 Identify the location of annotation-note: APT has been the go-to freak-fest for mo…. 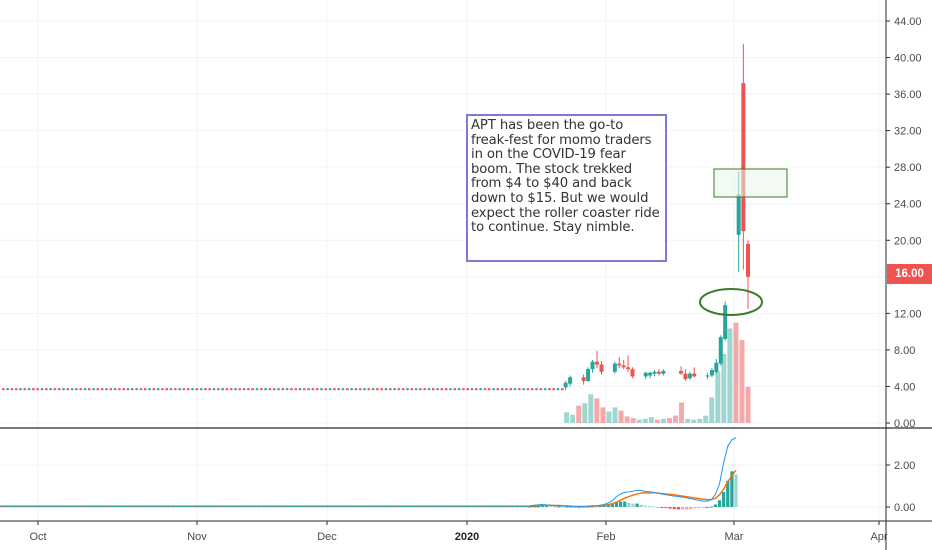
(566, 188).